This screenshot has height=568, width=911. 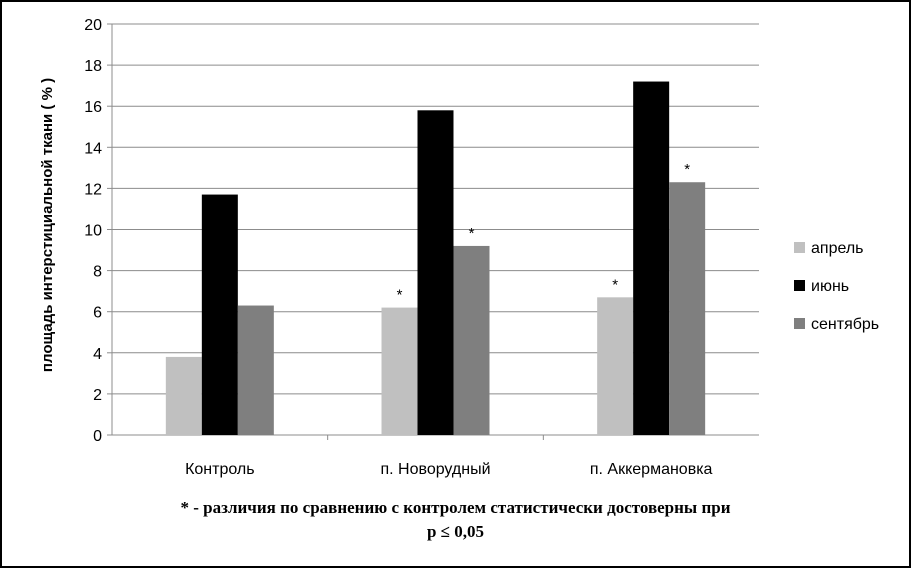 What do you see at coordinates (93, 107) in the screenshot?
I see `y-tick-label: 16` at bounding box center [93, 107].